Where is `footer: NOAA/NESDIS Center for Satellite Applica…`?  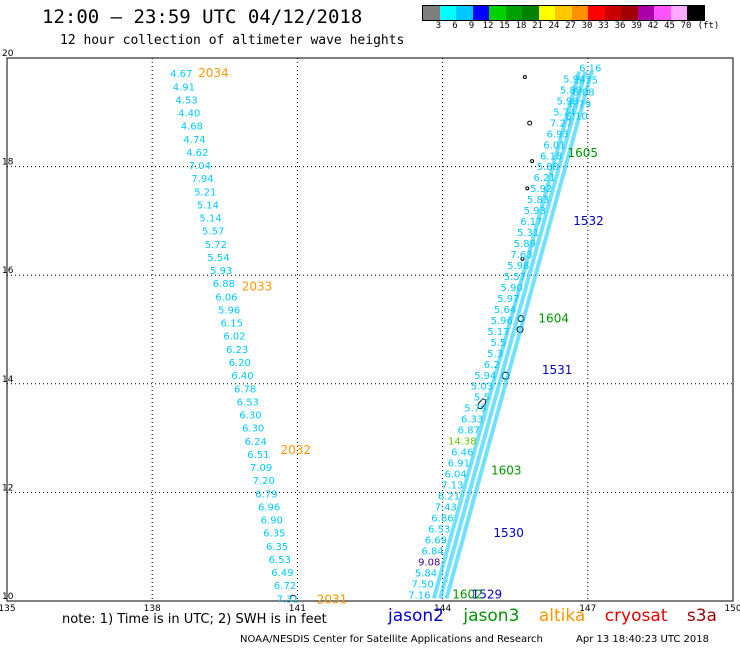
footer: NOAA/NESDIS Center for Satellite Applica… is located at coordinates (474, 639).